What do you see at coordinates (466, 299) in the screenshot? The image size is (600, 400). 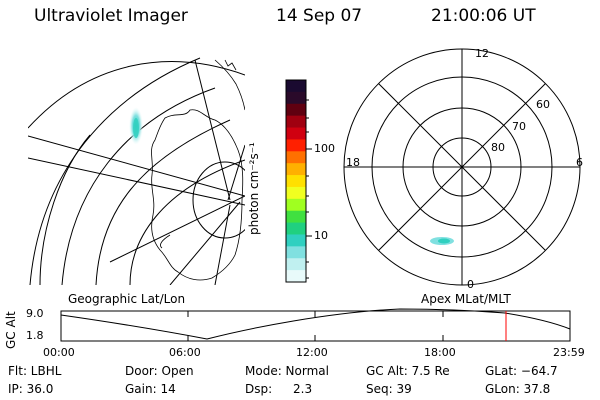 I see `polar-map-caption: Apex MLat/MLT` at bounding box center [466, 299].